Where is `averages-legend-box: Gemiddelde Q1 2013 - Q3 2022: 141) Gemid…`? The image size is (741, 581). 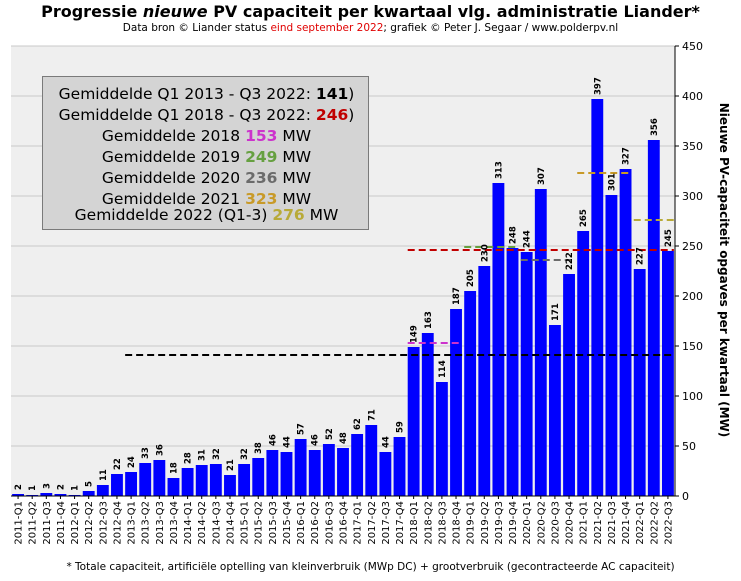 averages-legend-box: Gemiddelde Q1 2013 - Q3 2022: 141) Gemid… is located at coordinates (205, 153).